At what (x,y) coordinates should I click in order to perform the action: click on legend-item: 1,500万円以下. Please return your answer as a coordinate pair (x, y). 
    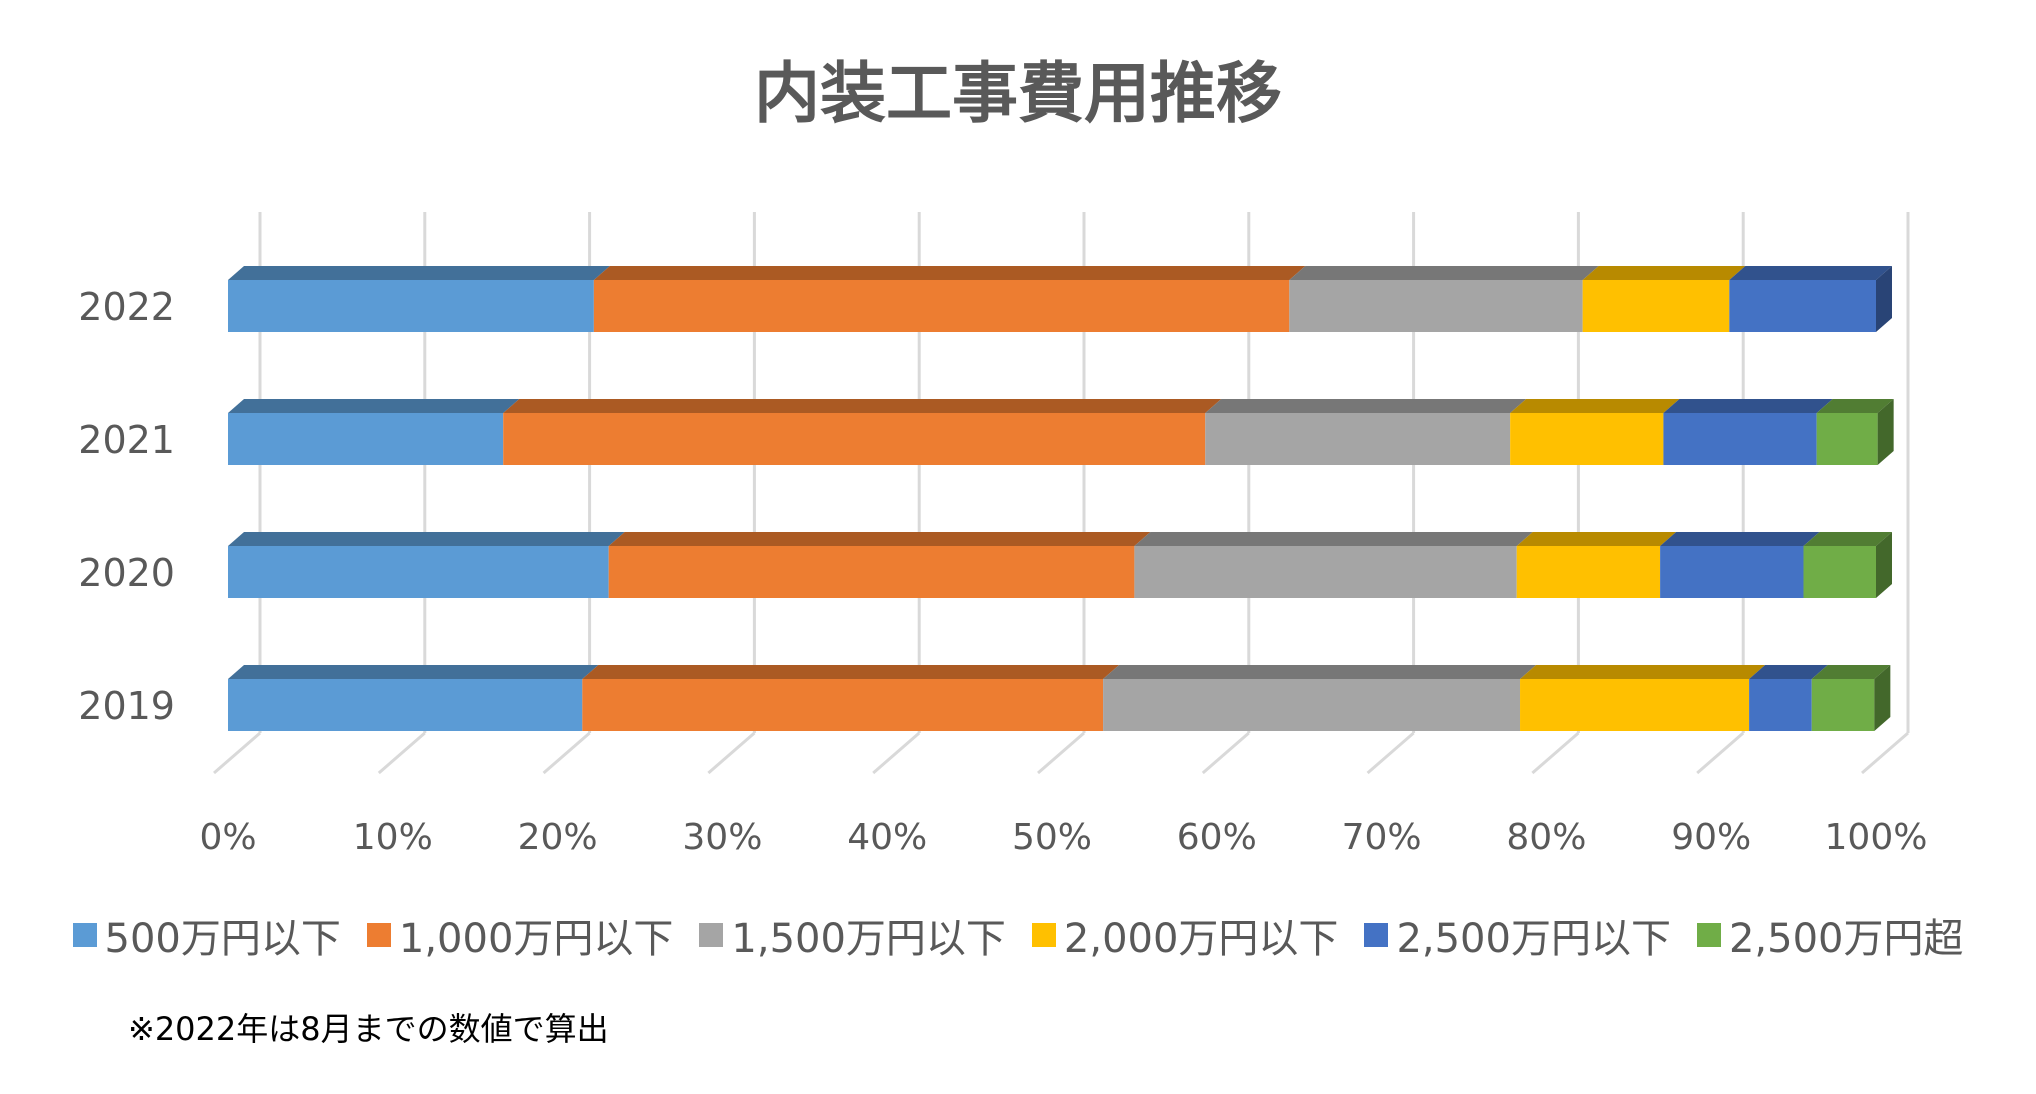
    Looking at the image, I should click on (852, 935).